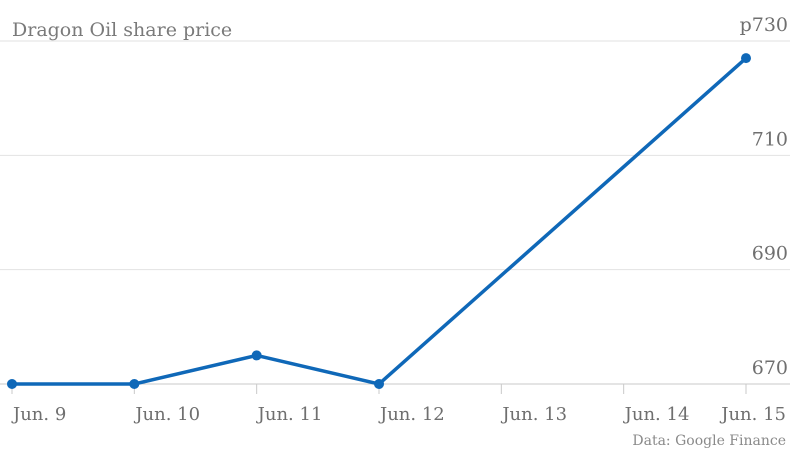 The image size is (800, 451). What do you see at coordinates (770, 368) in the screenshot?
I see `y-tick-label: 670` at bounding box center [770, 368].